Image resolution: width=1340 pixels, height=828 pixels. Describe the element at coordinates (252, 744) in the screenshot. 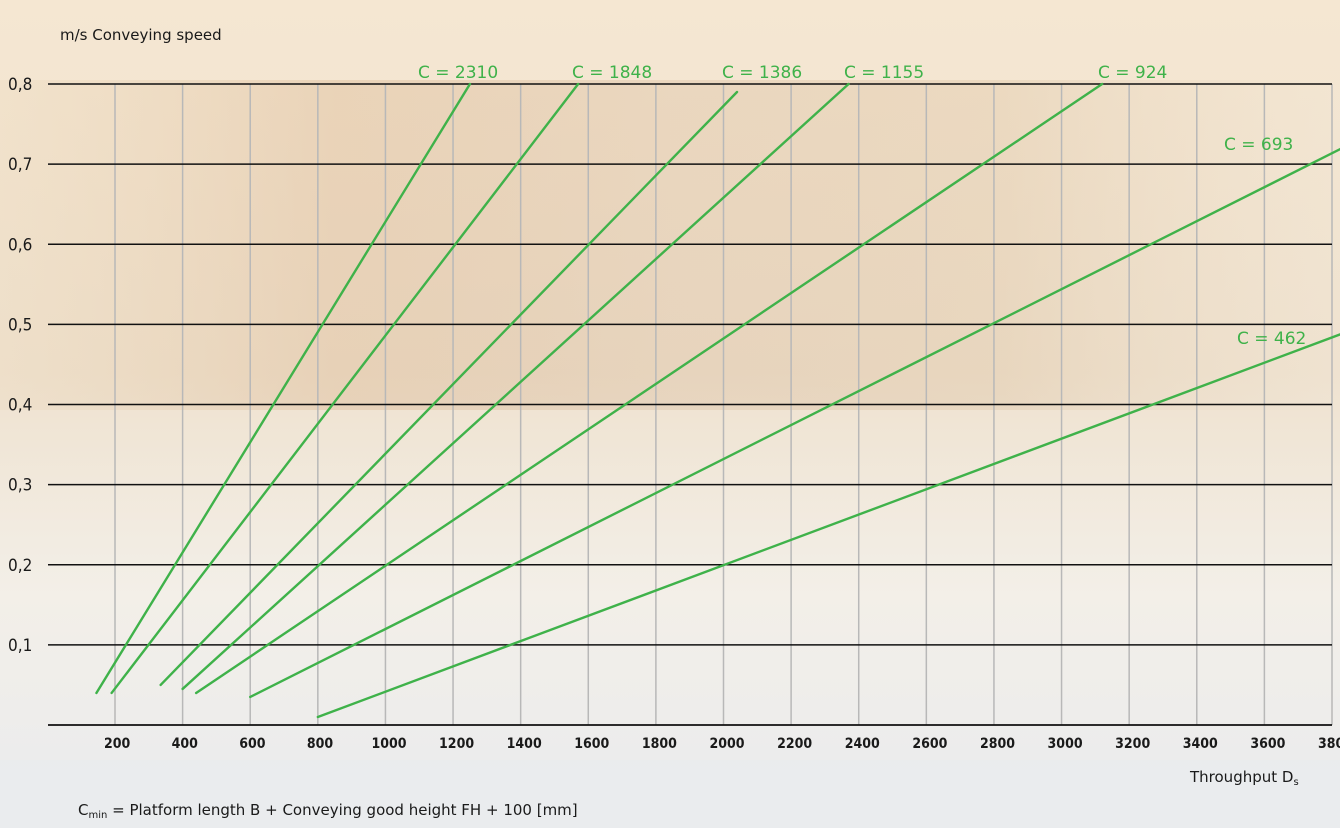

I see `x-tick-label-600: 600` at that location.